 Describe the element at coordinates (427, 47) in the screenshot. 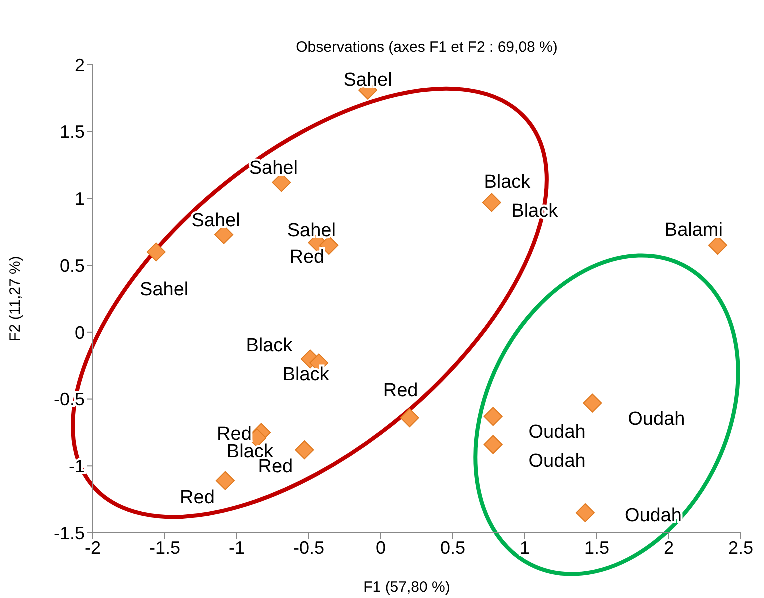

I see `chart-title: Observations (axes F1 et F2 : 69,08 %)` at that location.